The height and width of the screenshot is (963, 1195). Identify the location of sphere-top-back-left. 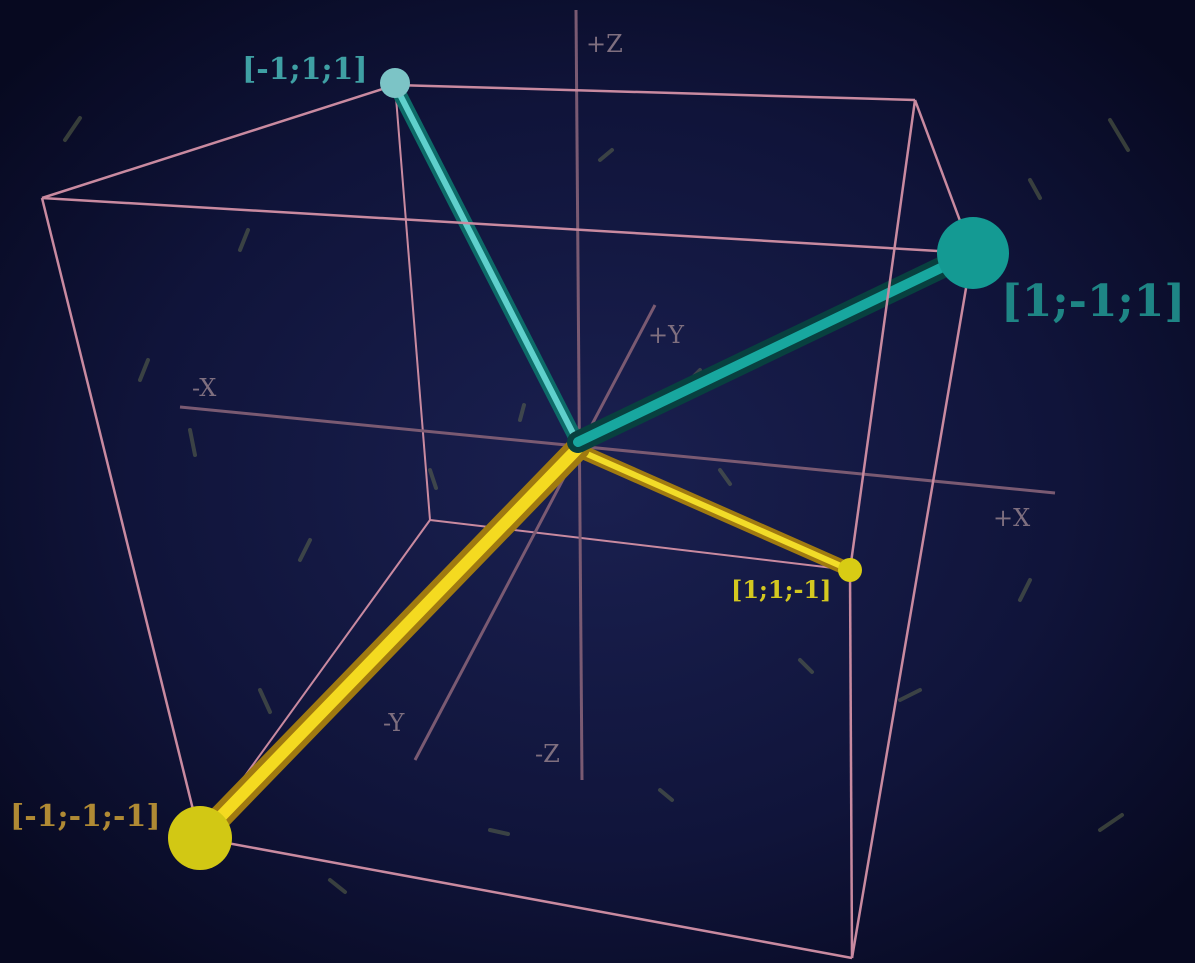
(395, 83).